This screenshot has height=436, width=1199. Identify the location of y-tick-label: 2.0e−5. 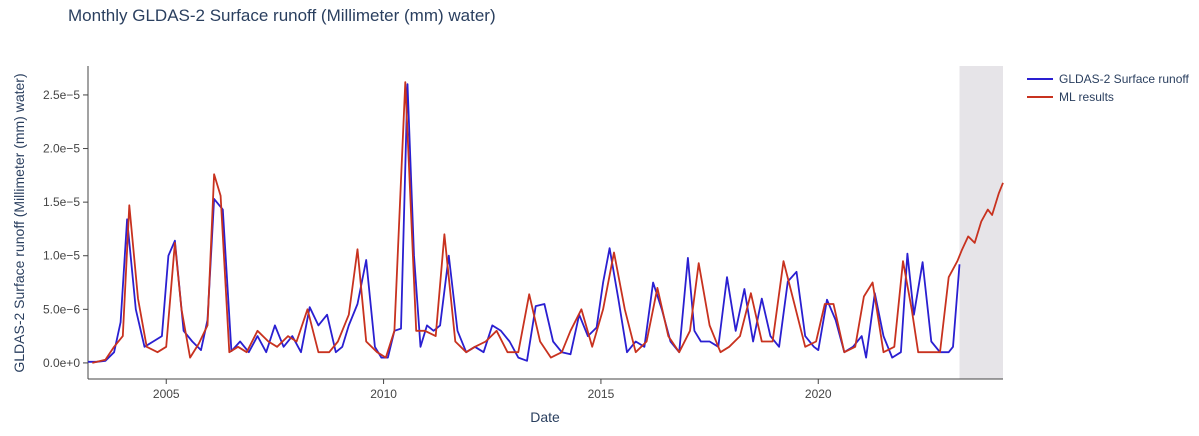
(61, 149).